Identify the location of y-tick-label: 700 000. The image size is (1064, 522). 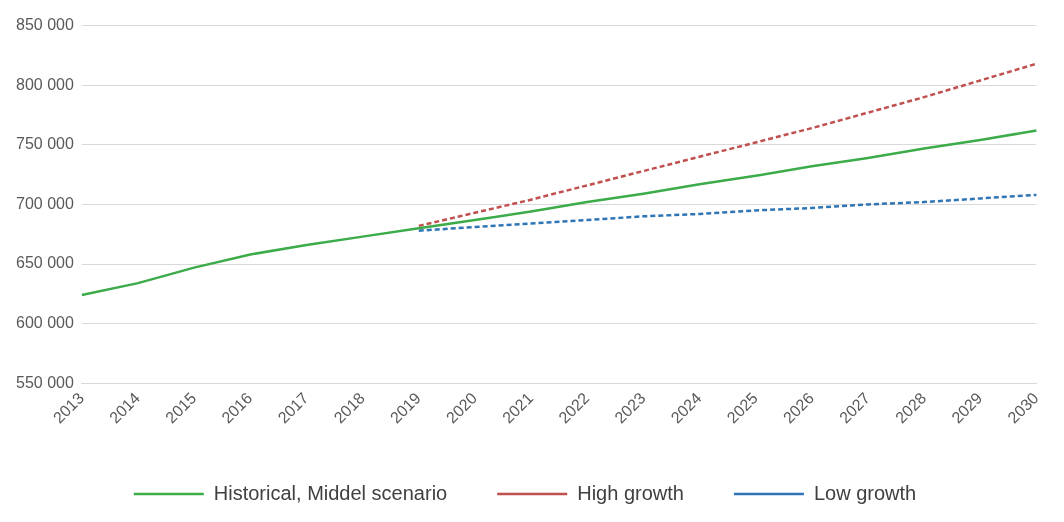
(44, 203).